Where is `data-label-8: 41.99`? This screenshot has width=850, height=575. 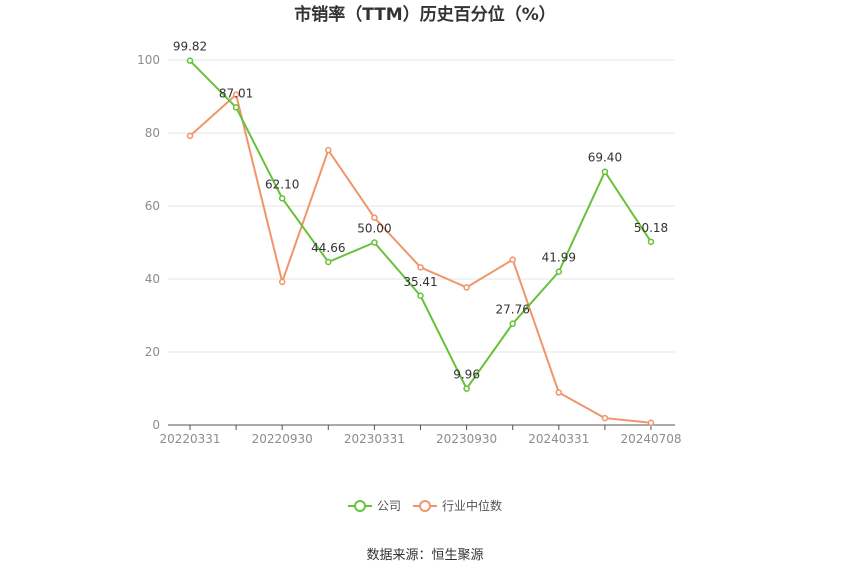 data-label-8: 41.99 is located at coordinates (559, 258).